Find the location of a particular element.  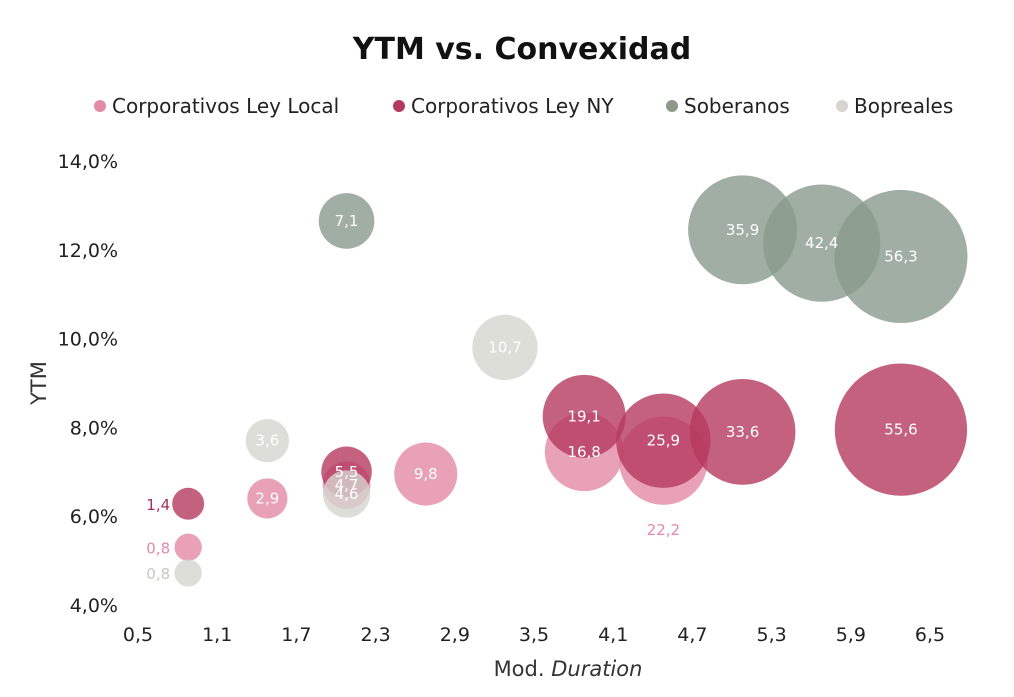

bubble-label: 7,1 is located at coordinates (347, 221).